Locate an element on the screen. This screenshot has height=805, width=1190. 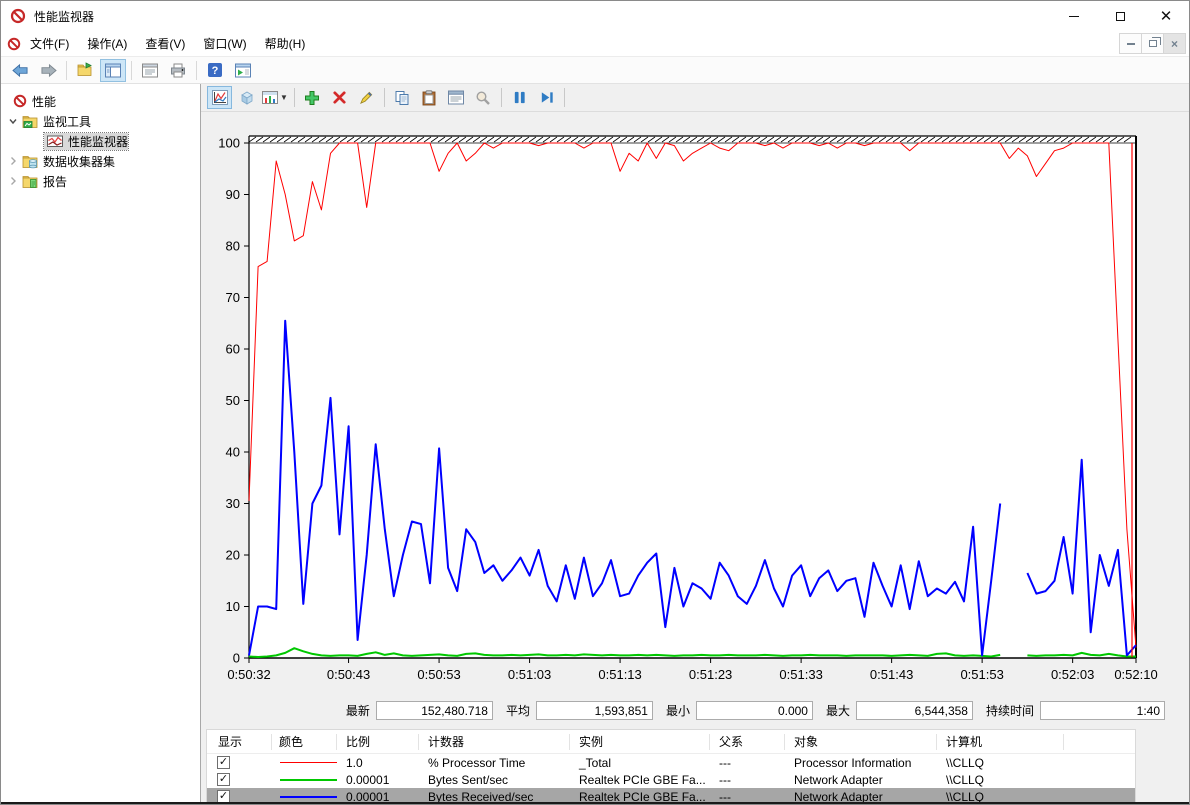
svg-text: 20 is located at coordinates (233, 555).